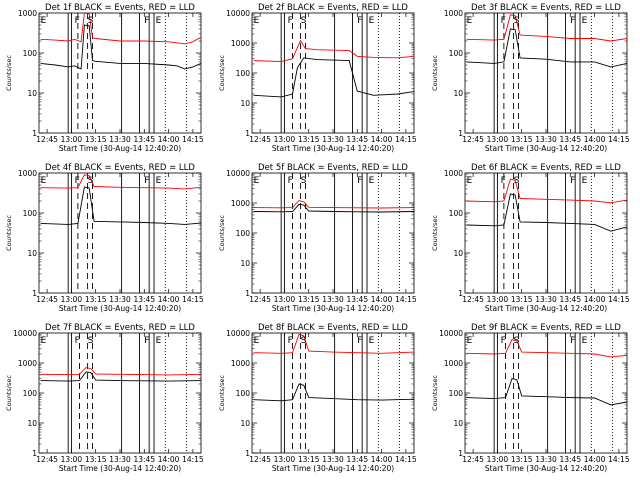 The width and height of the screenshot is (640, 480). What do you see at coordinates (546, 8) in the screenshot?
I see `chart-title: Det 3f BLACK = Events, RED = LLD` at bounding box center [546, 8].